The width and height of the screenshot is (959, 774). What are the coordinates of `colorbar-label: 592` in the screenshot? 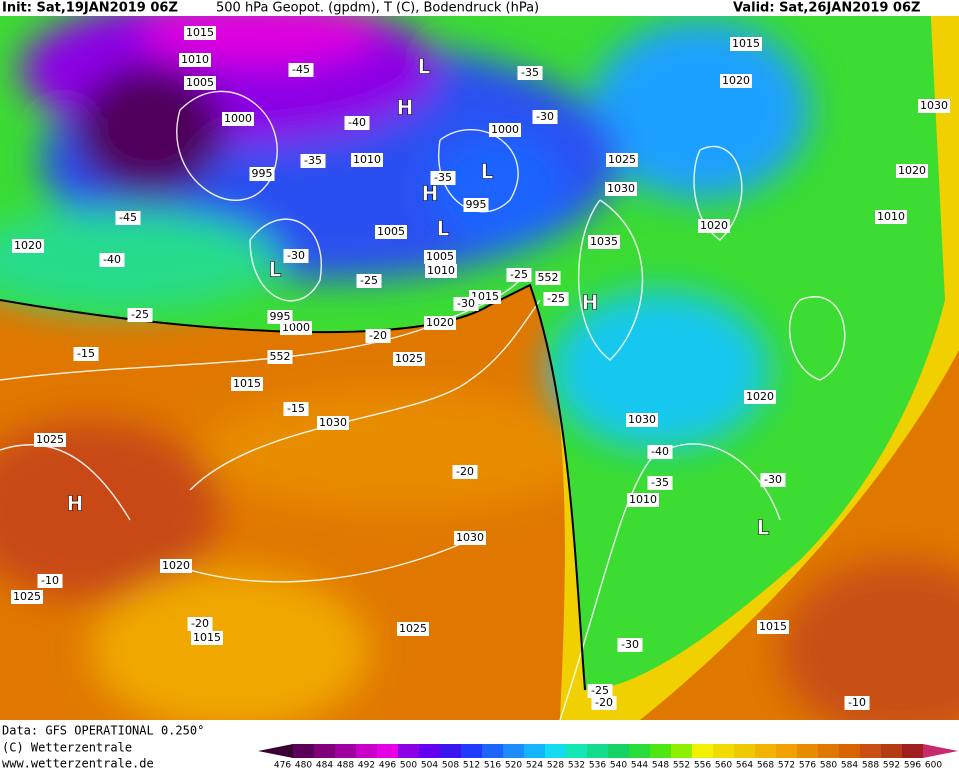 It's located at (891, 766).